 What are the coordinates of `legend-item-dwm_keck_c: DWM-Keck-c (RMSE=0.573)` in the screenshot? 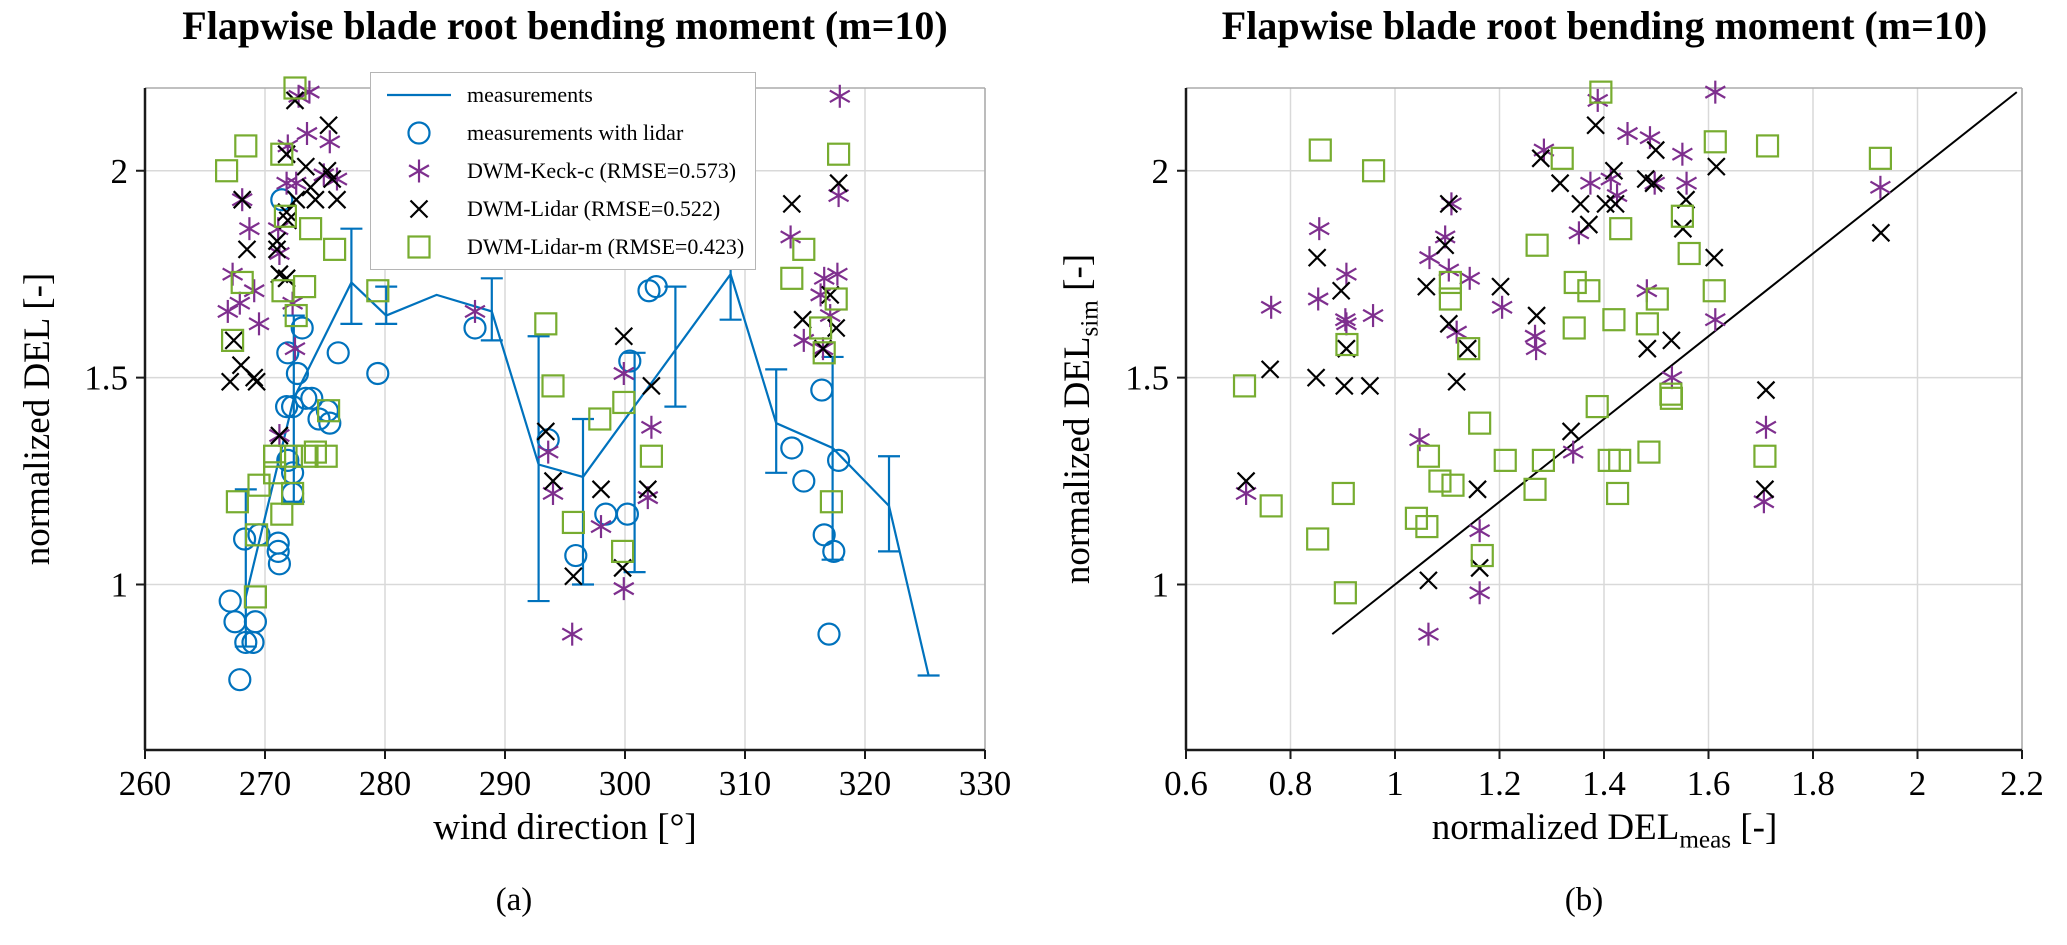 It's located at (563, 171).